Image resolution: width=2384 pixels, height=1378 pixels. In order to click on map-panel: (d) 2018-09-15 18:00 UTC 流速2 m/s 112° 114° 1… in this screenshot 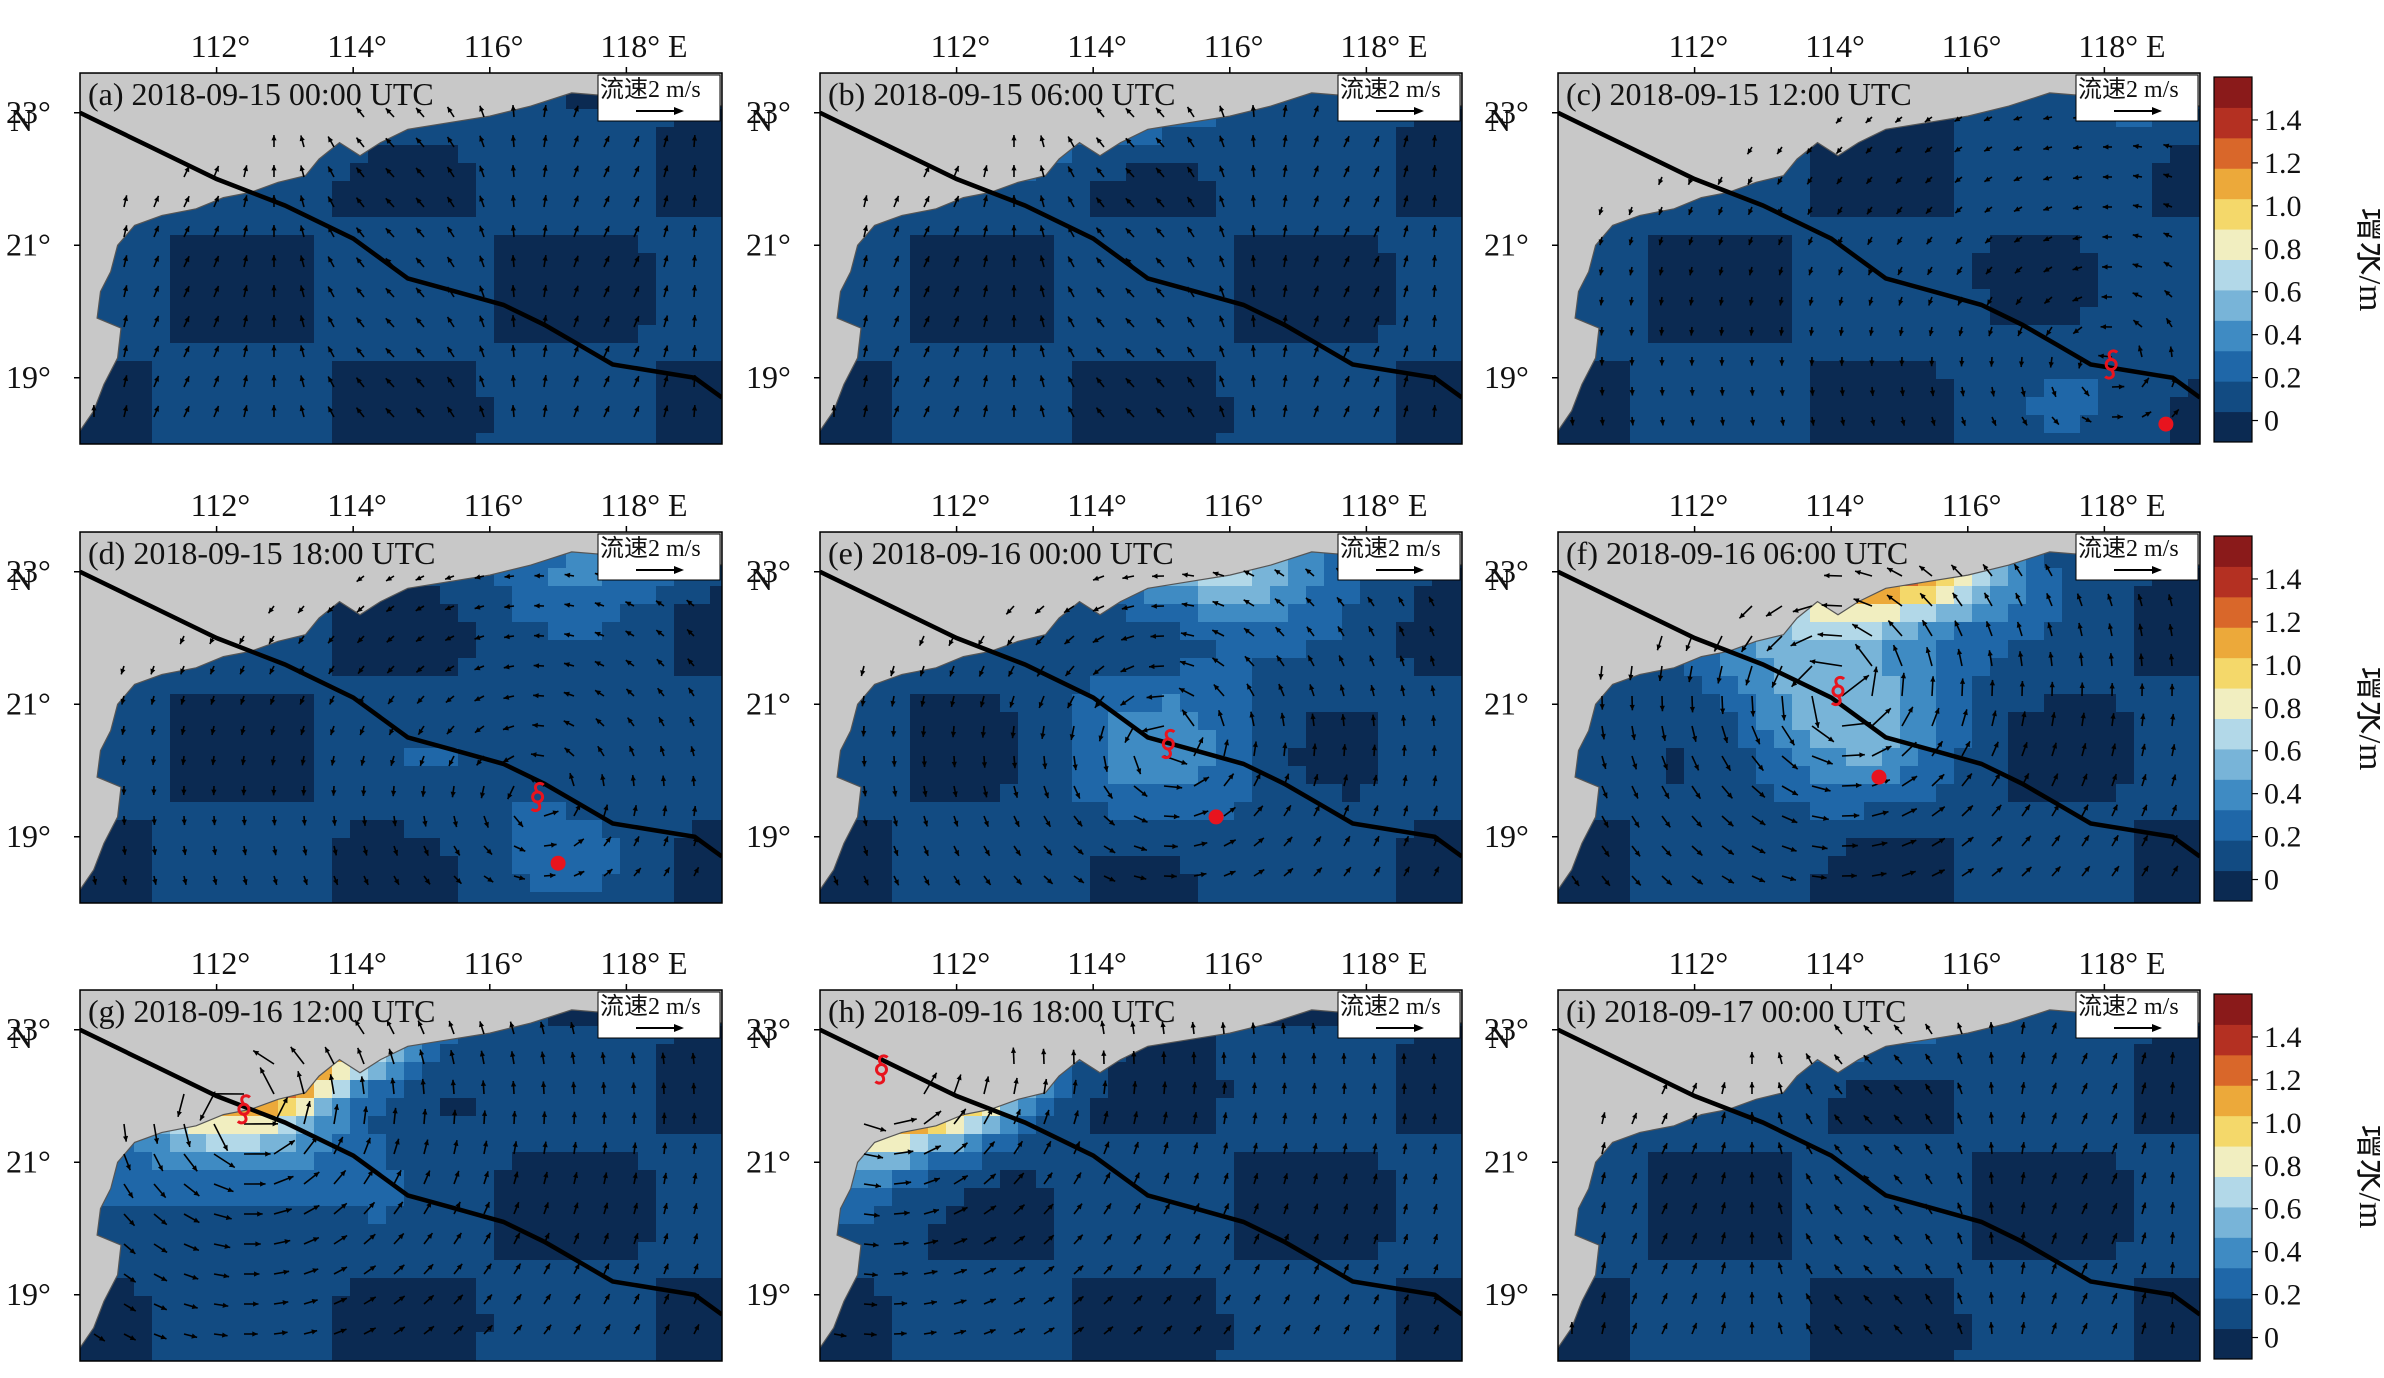, I will do `click(370, 689)`.